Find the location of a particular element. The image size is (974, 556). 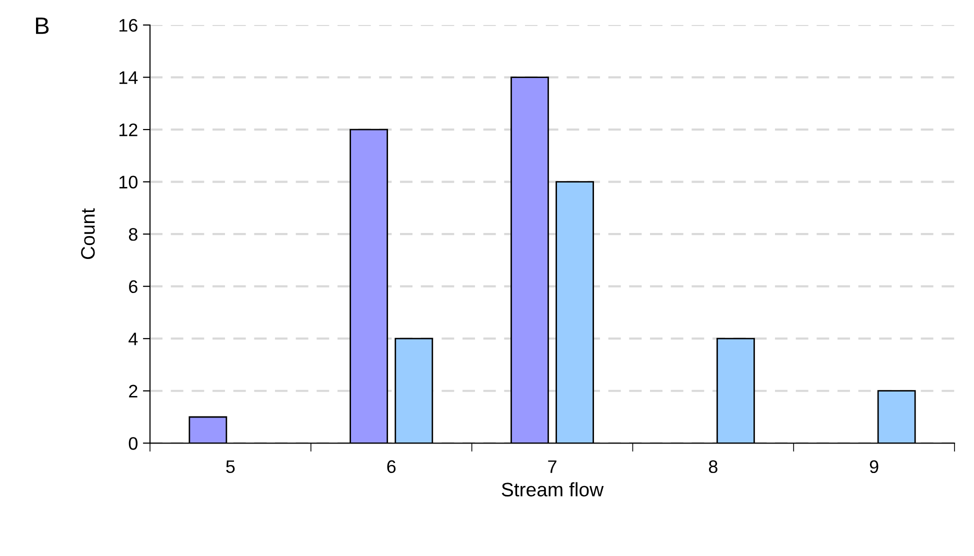

x-tick-label: 5 is located at coordinates (230, 467).